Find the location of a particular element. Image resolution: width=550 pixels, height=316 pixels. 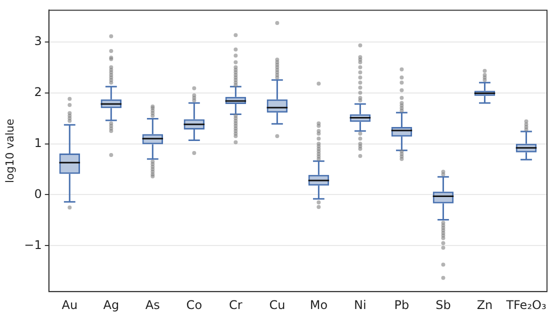

y-tick-label: 0 is located at coordinates (38, 193).